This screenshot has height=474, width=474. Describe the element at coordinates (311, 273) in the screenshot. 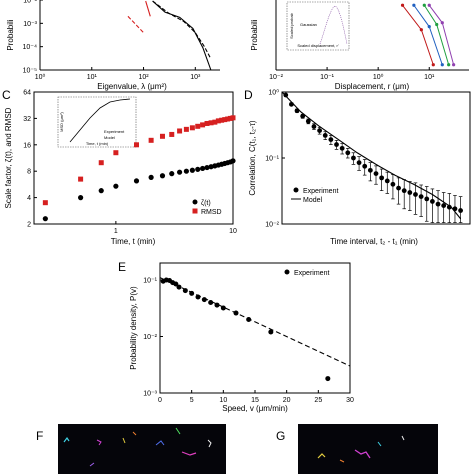

I see `panel-e-legend-experiment: Experiment` at that location.